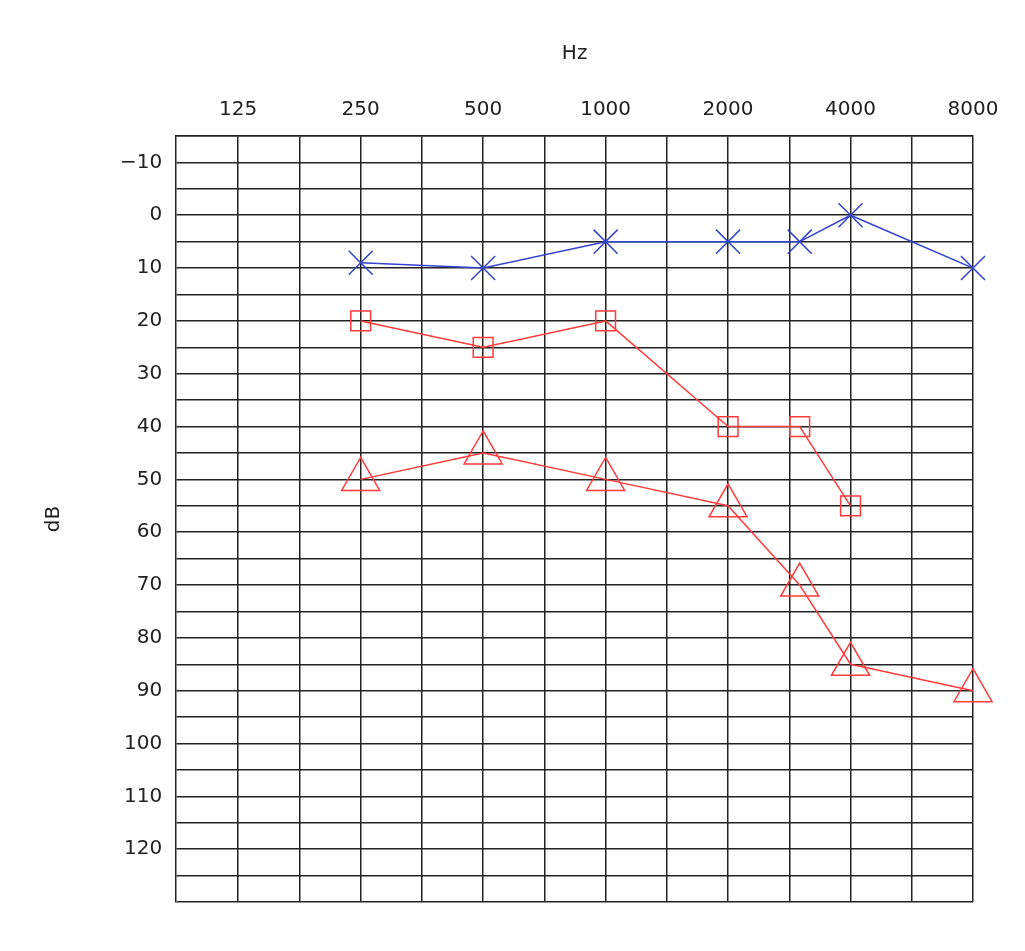  Describe the element at coordinates (149, 319) in the screenshot. I see `y-tick-label: 20` at that location.